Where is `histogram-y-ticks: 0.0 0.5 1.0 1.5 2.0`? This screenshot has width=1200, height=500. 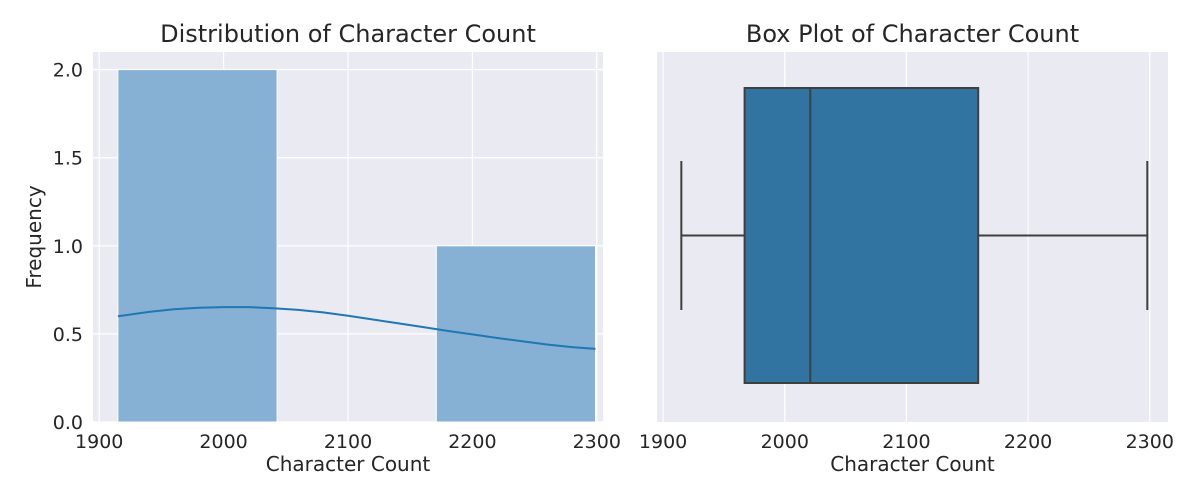
histogram-y-ticks: 0.0 0.5 1.0 1.5 2.0 is located at coordinates (68, 247).